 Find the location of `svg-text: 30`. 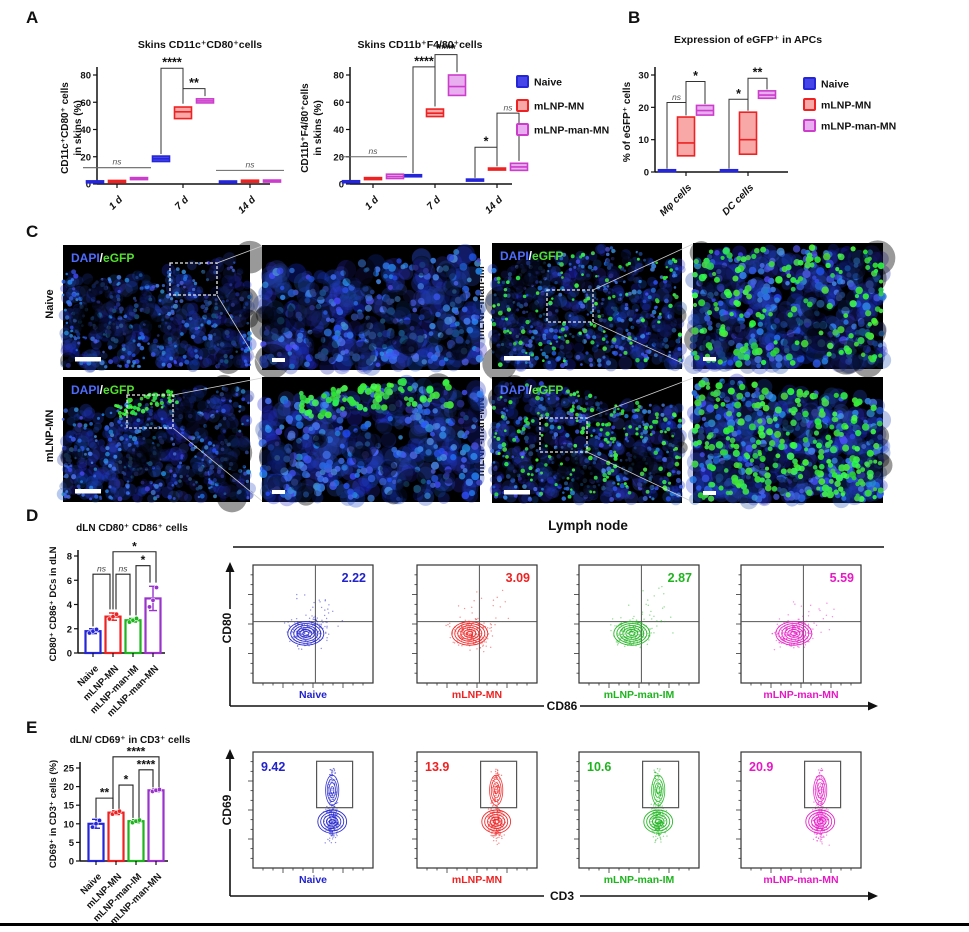

svg-text: 30 is located at coordinates (643, 76).